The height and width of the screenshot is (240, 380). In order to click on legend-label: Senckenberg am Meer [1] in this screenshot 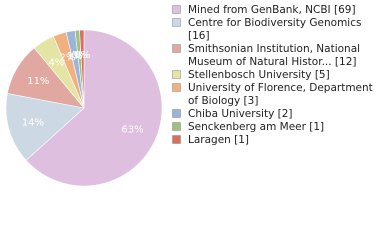, I will do `click(256, 127)`.